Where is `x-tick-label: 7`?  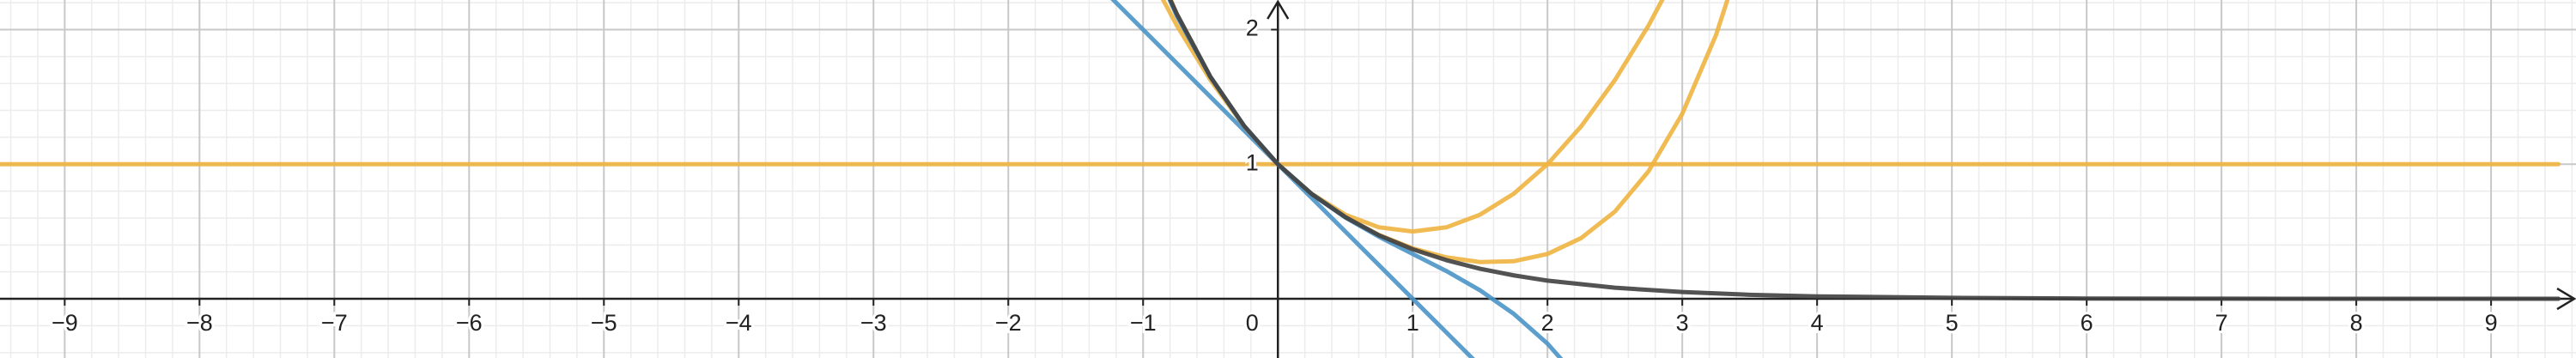
x-tick-label: 7 is located at coordinates (2222, 323).